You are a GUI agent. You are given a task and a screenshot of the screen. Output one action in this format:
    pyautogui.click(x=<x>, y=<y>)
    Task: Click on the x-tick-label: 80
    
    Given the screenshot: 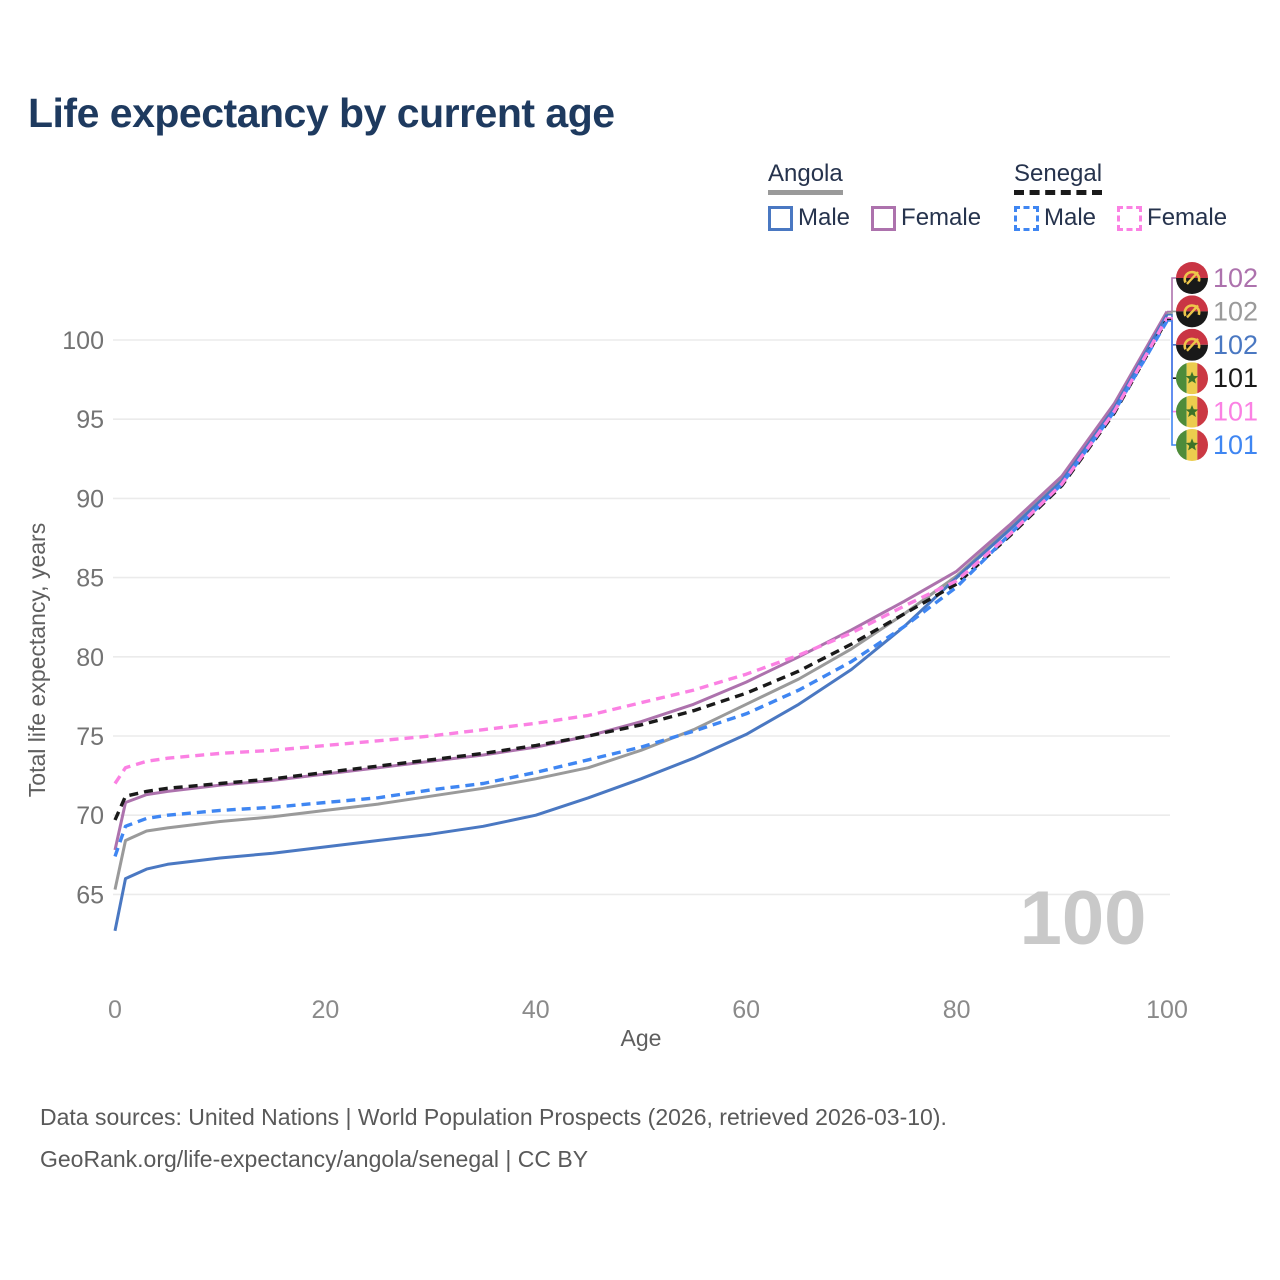 What is the action you would take?
    pyautogui.click(x=957, y=1010)
    